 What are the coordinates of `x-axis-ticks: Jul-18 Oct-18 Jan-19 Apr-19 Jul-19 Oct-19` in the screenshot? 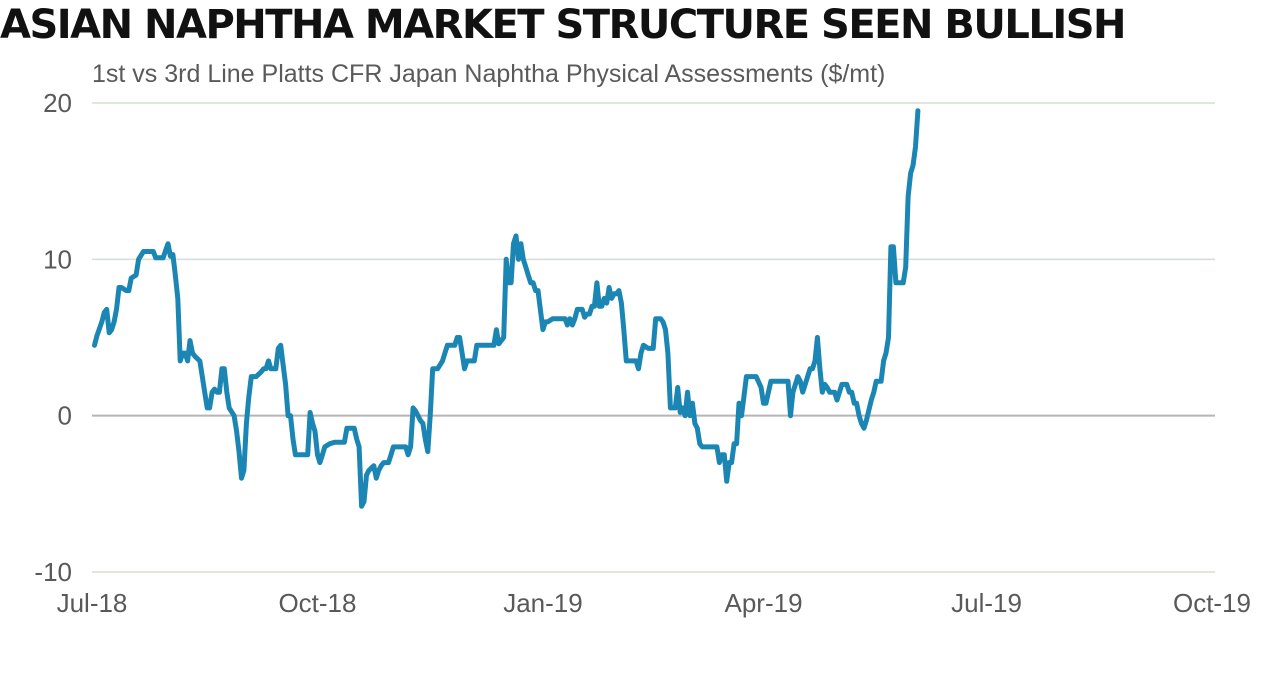 It's located at (654, 603).